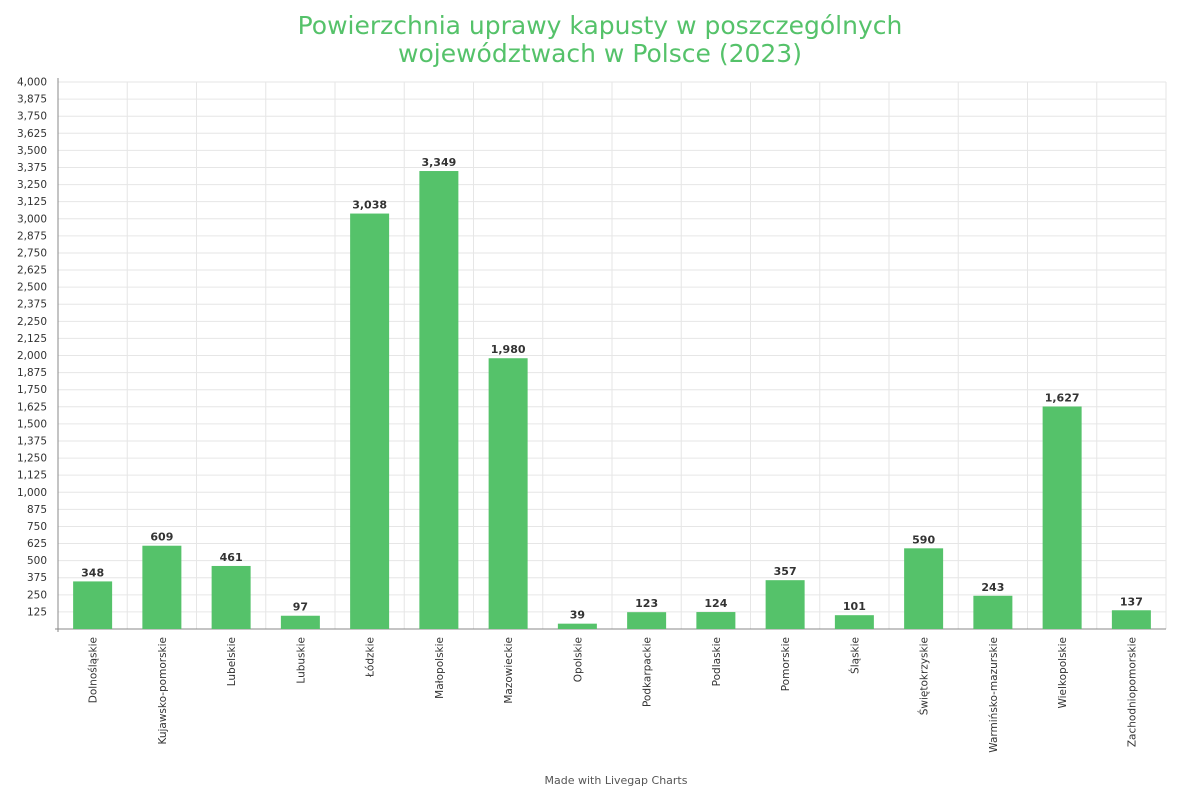 This screenshot has width=1200, height=800. I want to click on y-tick-label: 3,625, so click(32, 134).